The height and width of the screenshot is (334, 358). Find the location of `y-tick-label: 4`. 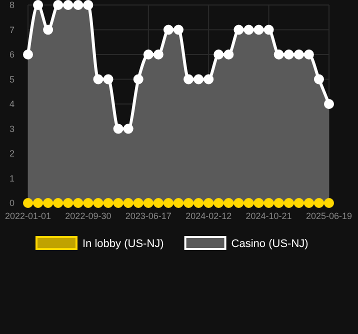

y-tick-label: 4 is located at coordinates (12, 104).